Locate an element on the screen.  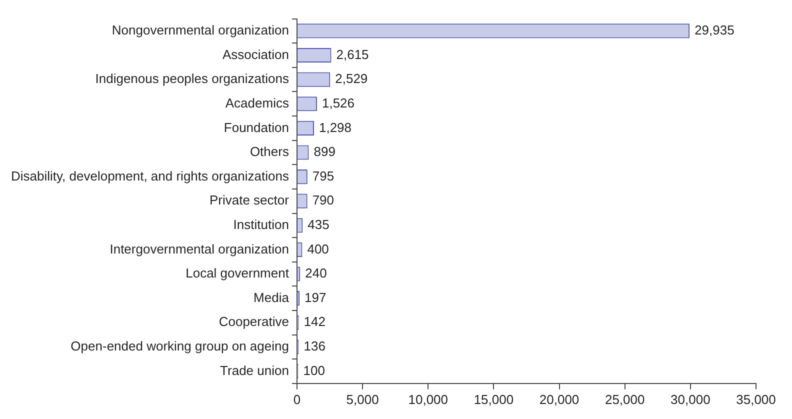
data-label: 795 is located at coordinates (323, 176).